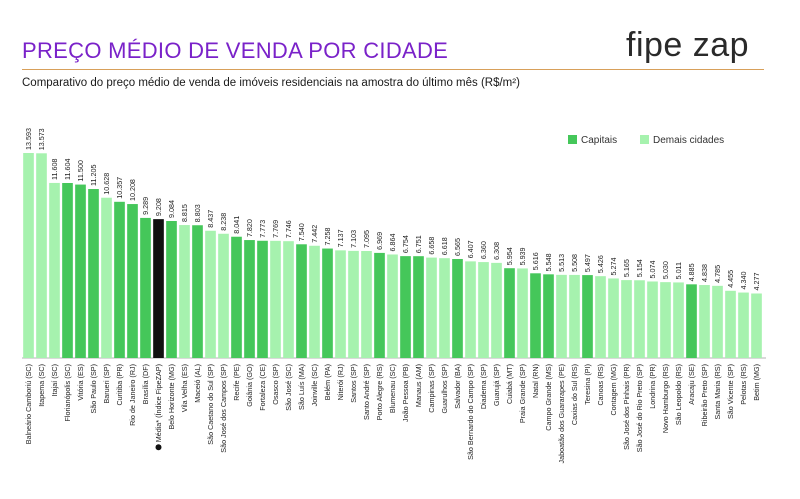  Describe the element at coordinates (444, 246) in the screenshot. I see `bar-value-label: 6.618` at that location.